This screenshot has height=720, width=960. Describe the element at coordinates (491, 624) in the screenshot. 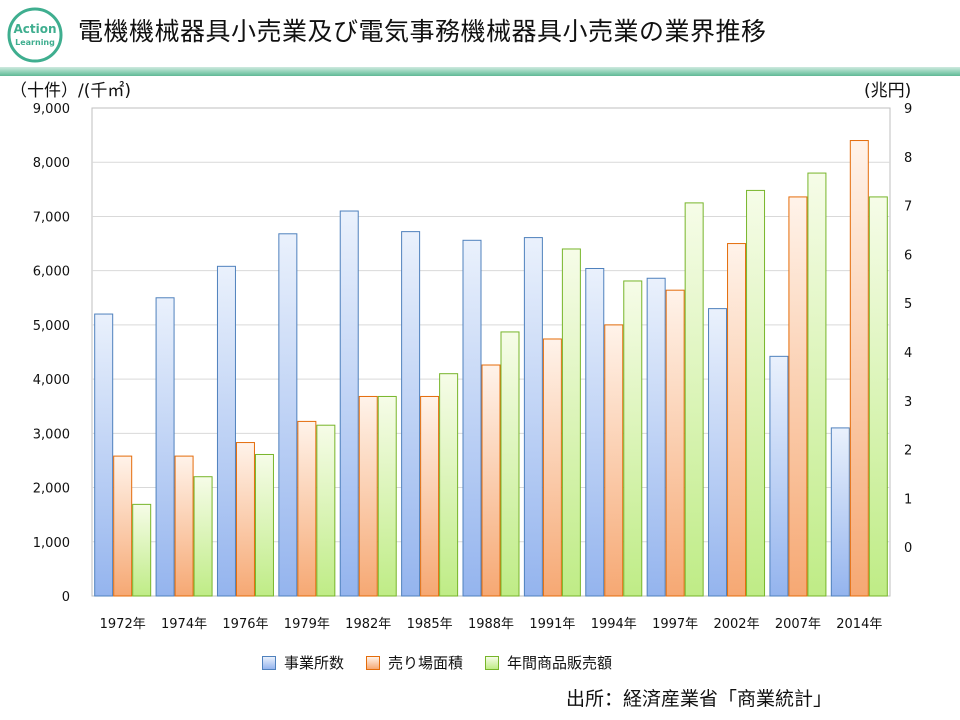

I see `category-label: 1988年` at that location.